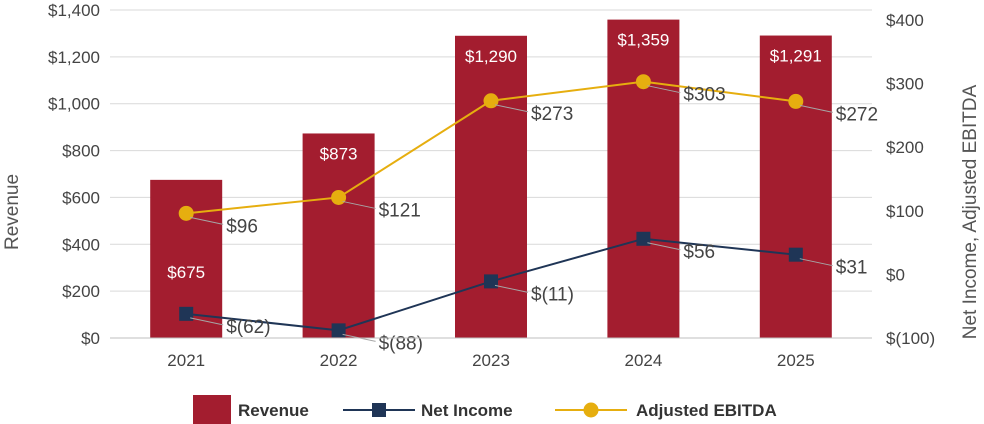  What do you see at coordinates (74, 104) in the screenshot?
I see `y-tick-label: $1,000` at bounding box center [74, 104].